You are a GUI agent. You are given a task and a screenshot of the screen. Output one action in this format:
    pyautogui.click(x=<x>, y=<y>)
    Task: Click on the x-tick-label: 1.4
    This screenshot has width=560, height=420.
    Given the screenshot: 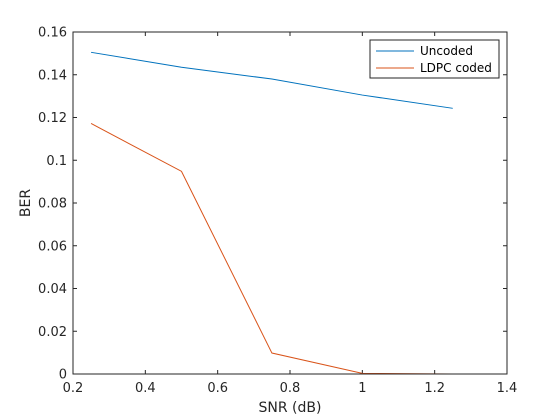 What is the action you would take?
    pyautogui.click(x=507, y=388)
    